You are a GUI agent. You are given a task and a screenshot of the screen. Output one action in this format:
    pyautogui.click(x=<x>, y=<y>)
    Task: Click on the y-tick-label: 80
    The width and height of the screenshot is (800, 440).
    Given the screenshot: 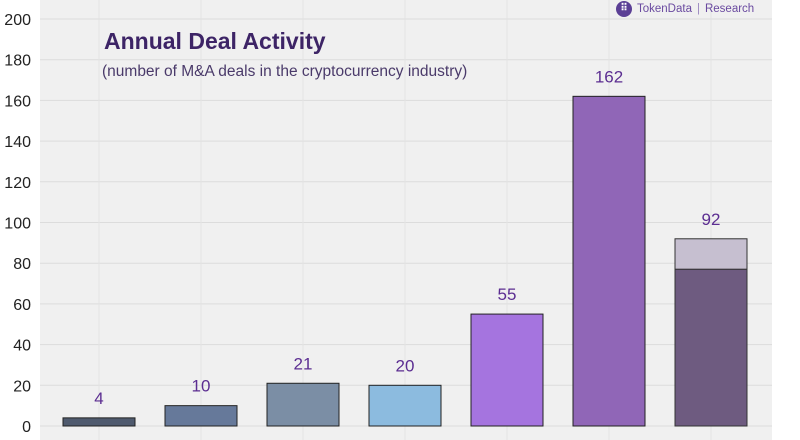 What is the action you would take?
    pyautogui.click(x=22, y=264)
    